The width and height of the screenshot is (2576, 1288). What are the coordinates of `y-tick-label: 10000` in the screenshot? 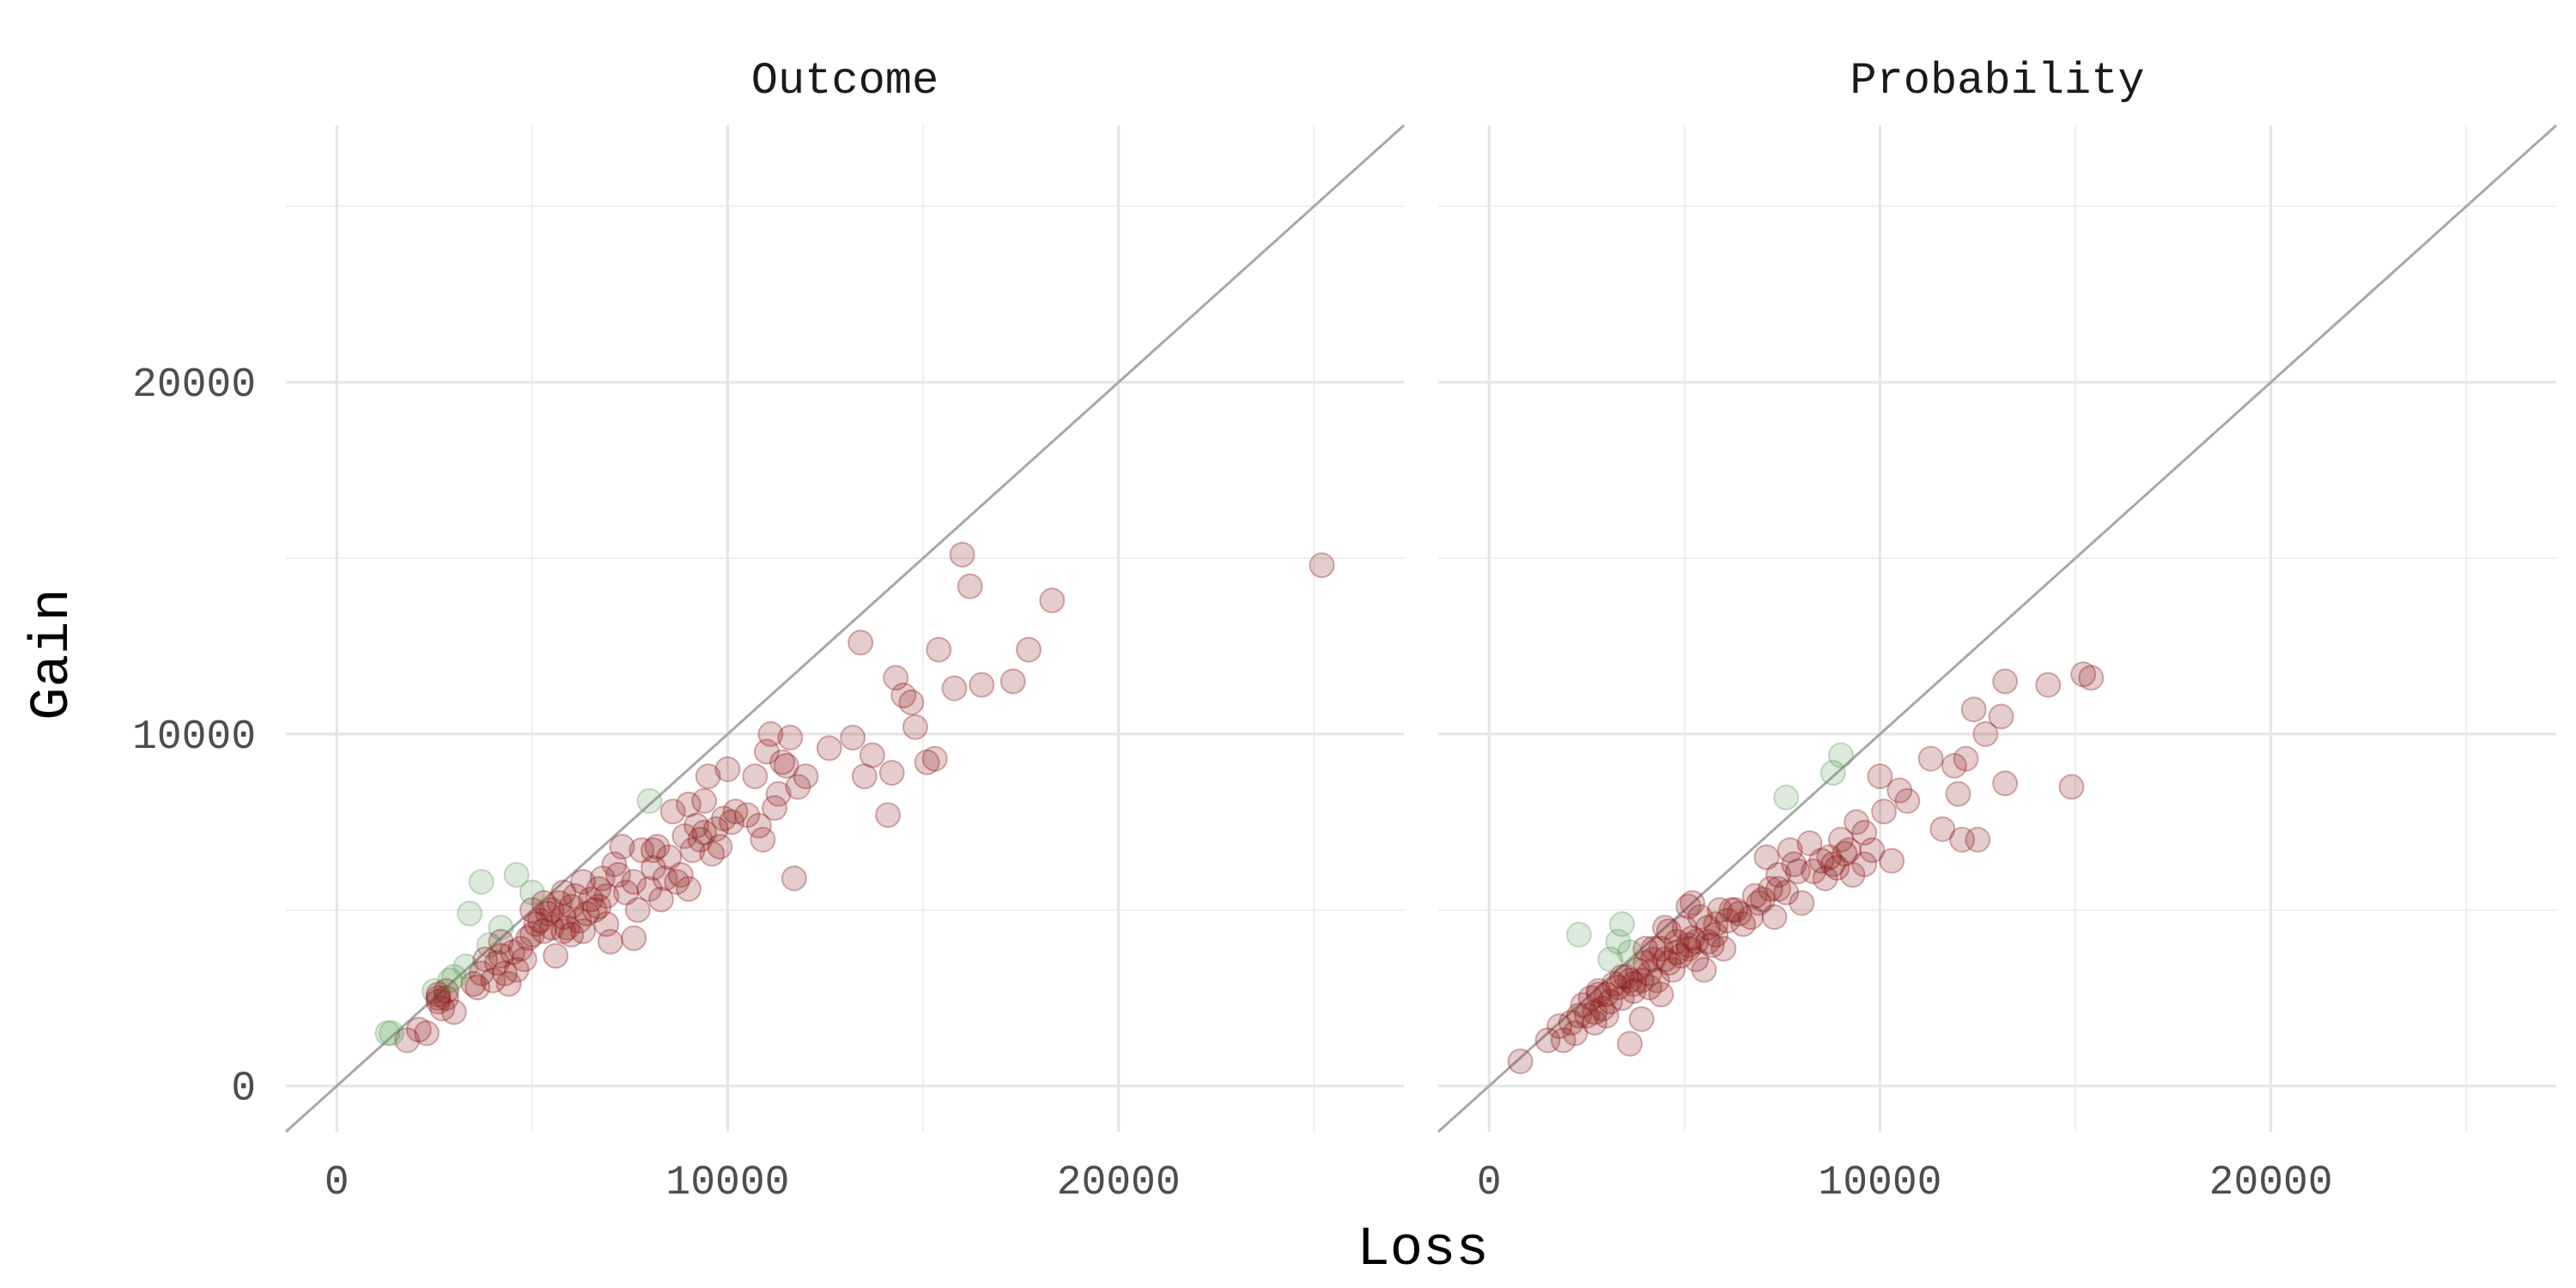 It's located at (194, 737).